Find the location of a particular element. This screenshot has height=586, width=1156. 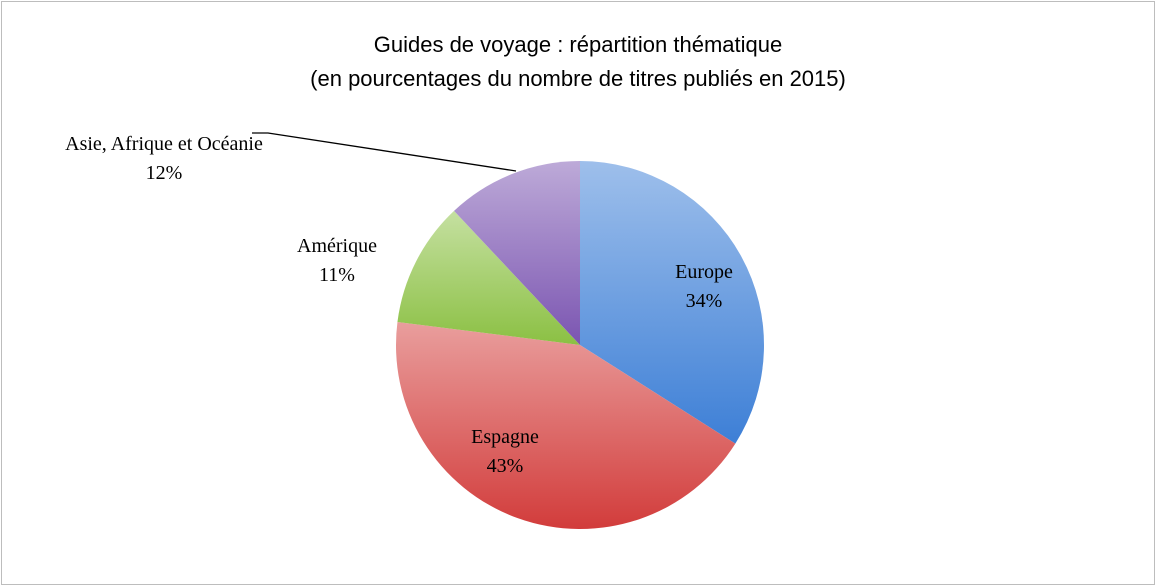

leader-line is located at coordinates (384, 152).